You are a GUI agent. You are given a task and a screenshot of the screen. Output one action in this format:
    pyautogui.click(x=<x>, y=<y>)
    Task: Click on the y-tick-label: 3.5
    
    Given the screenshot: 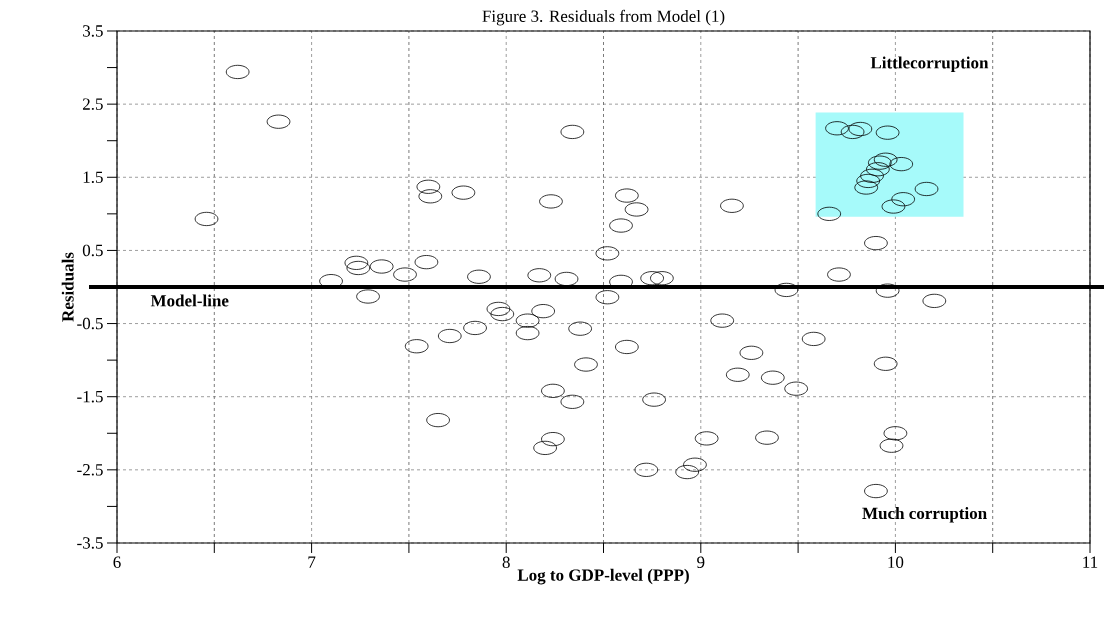 What is the action you would take?
    pyautogui.click(x=93, y=31)
    